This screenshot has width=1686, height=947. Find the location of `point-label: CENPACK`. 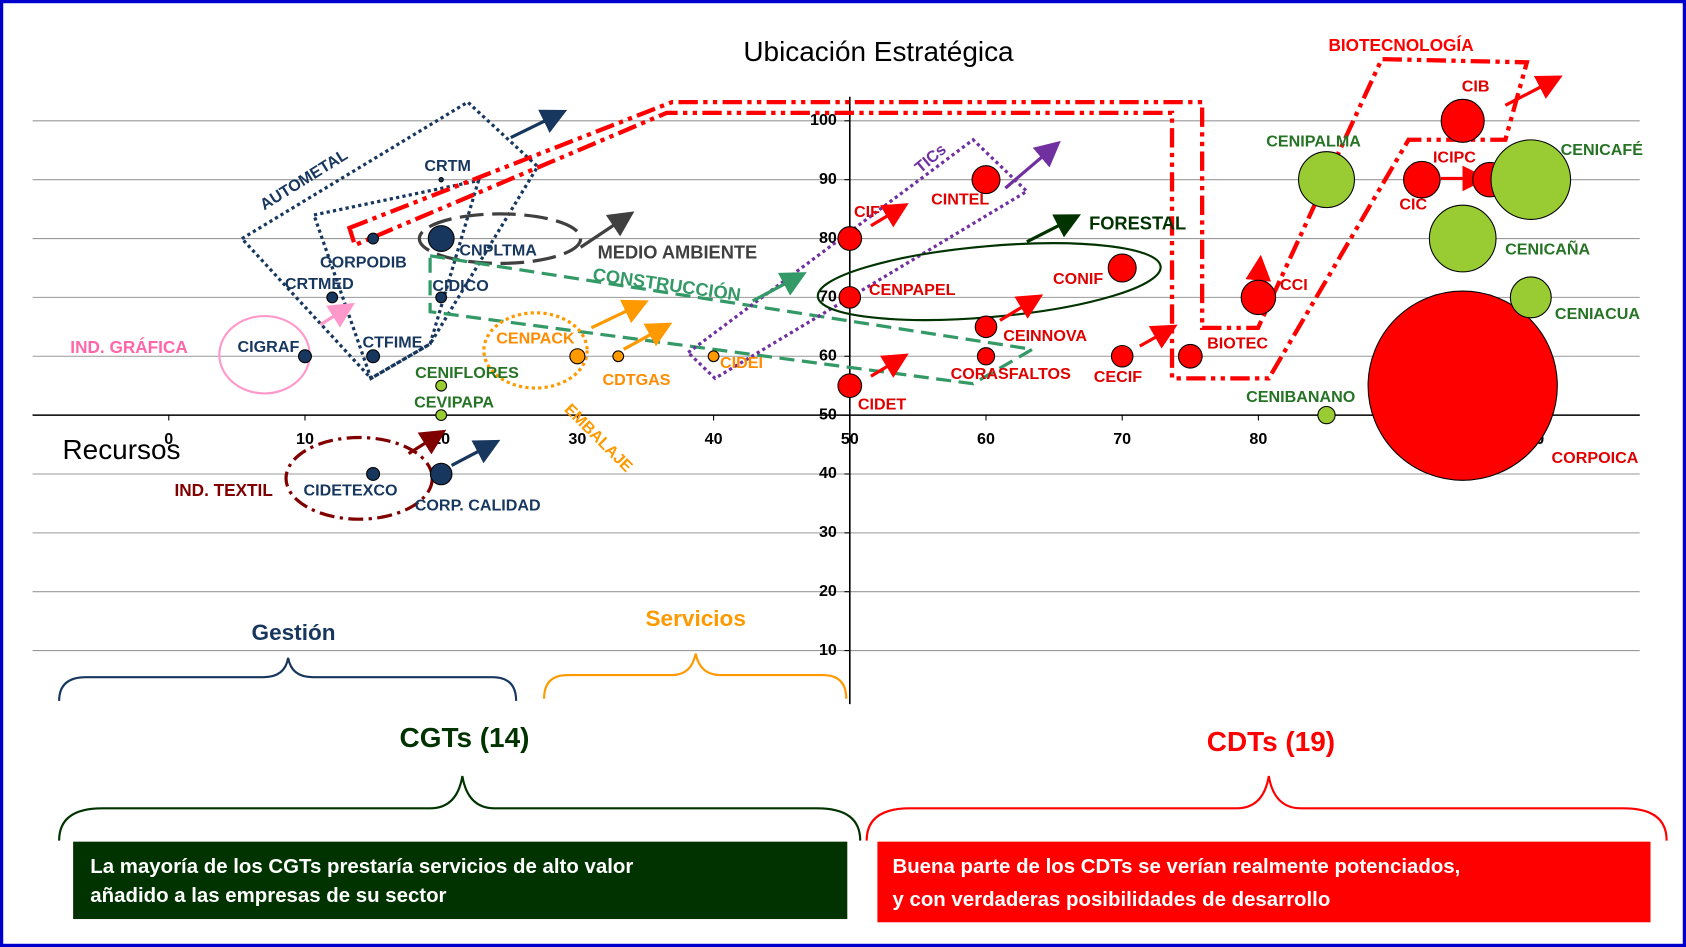

point-label: CENPACK is located at coordinates (535, 338).